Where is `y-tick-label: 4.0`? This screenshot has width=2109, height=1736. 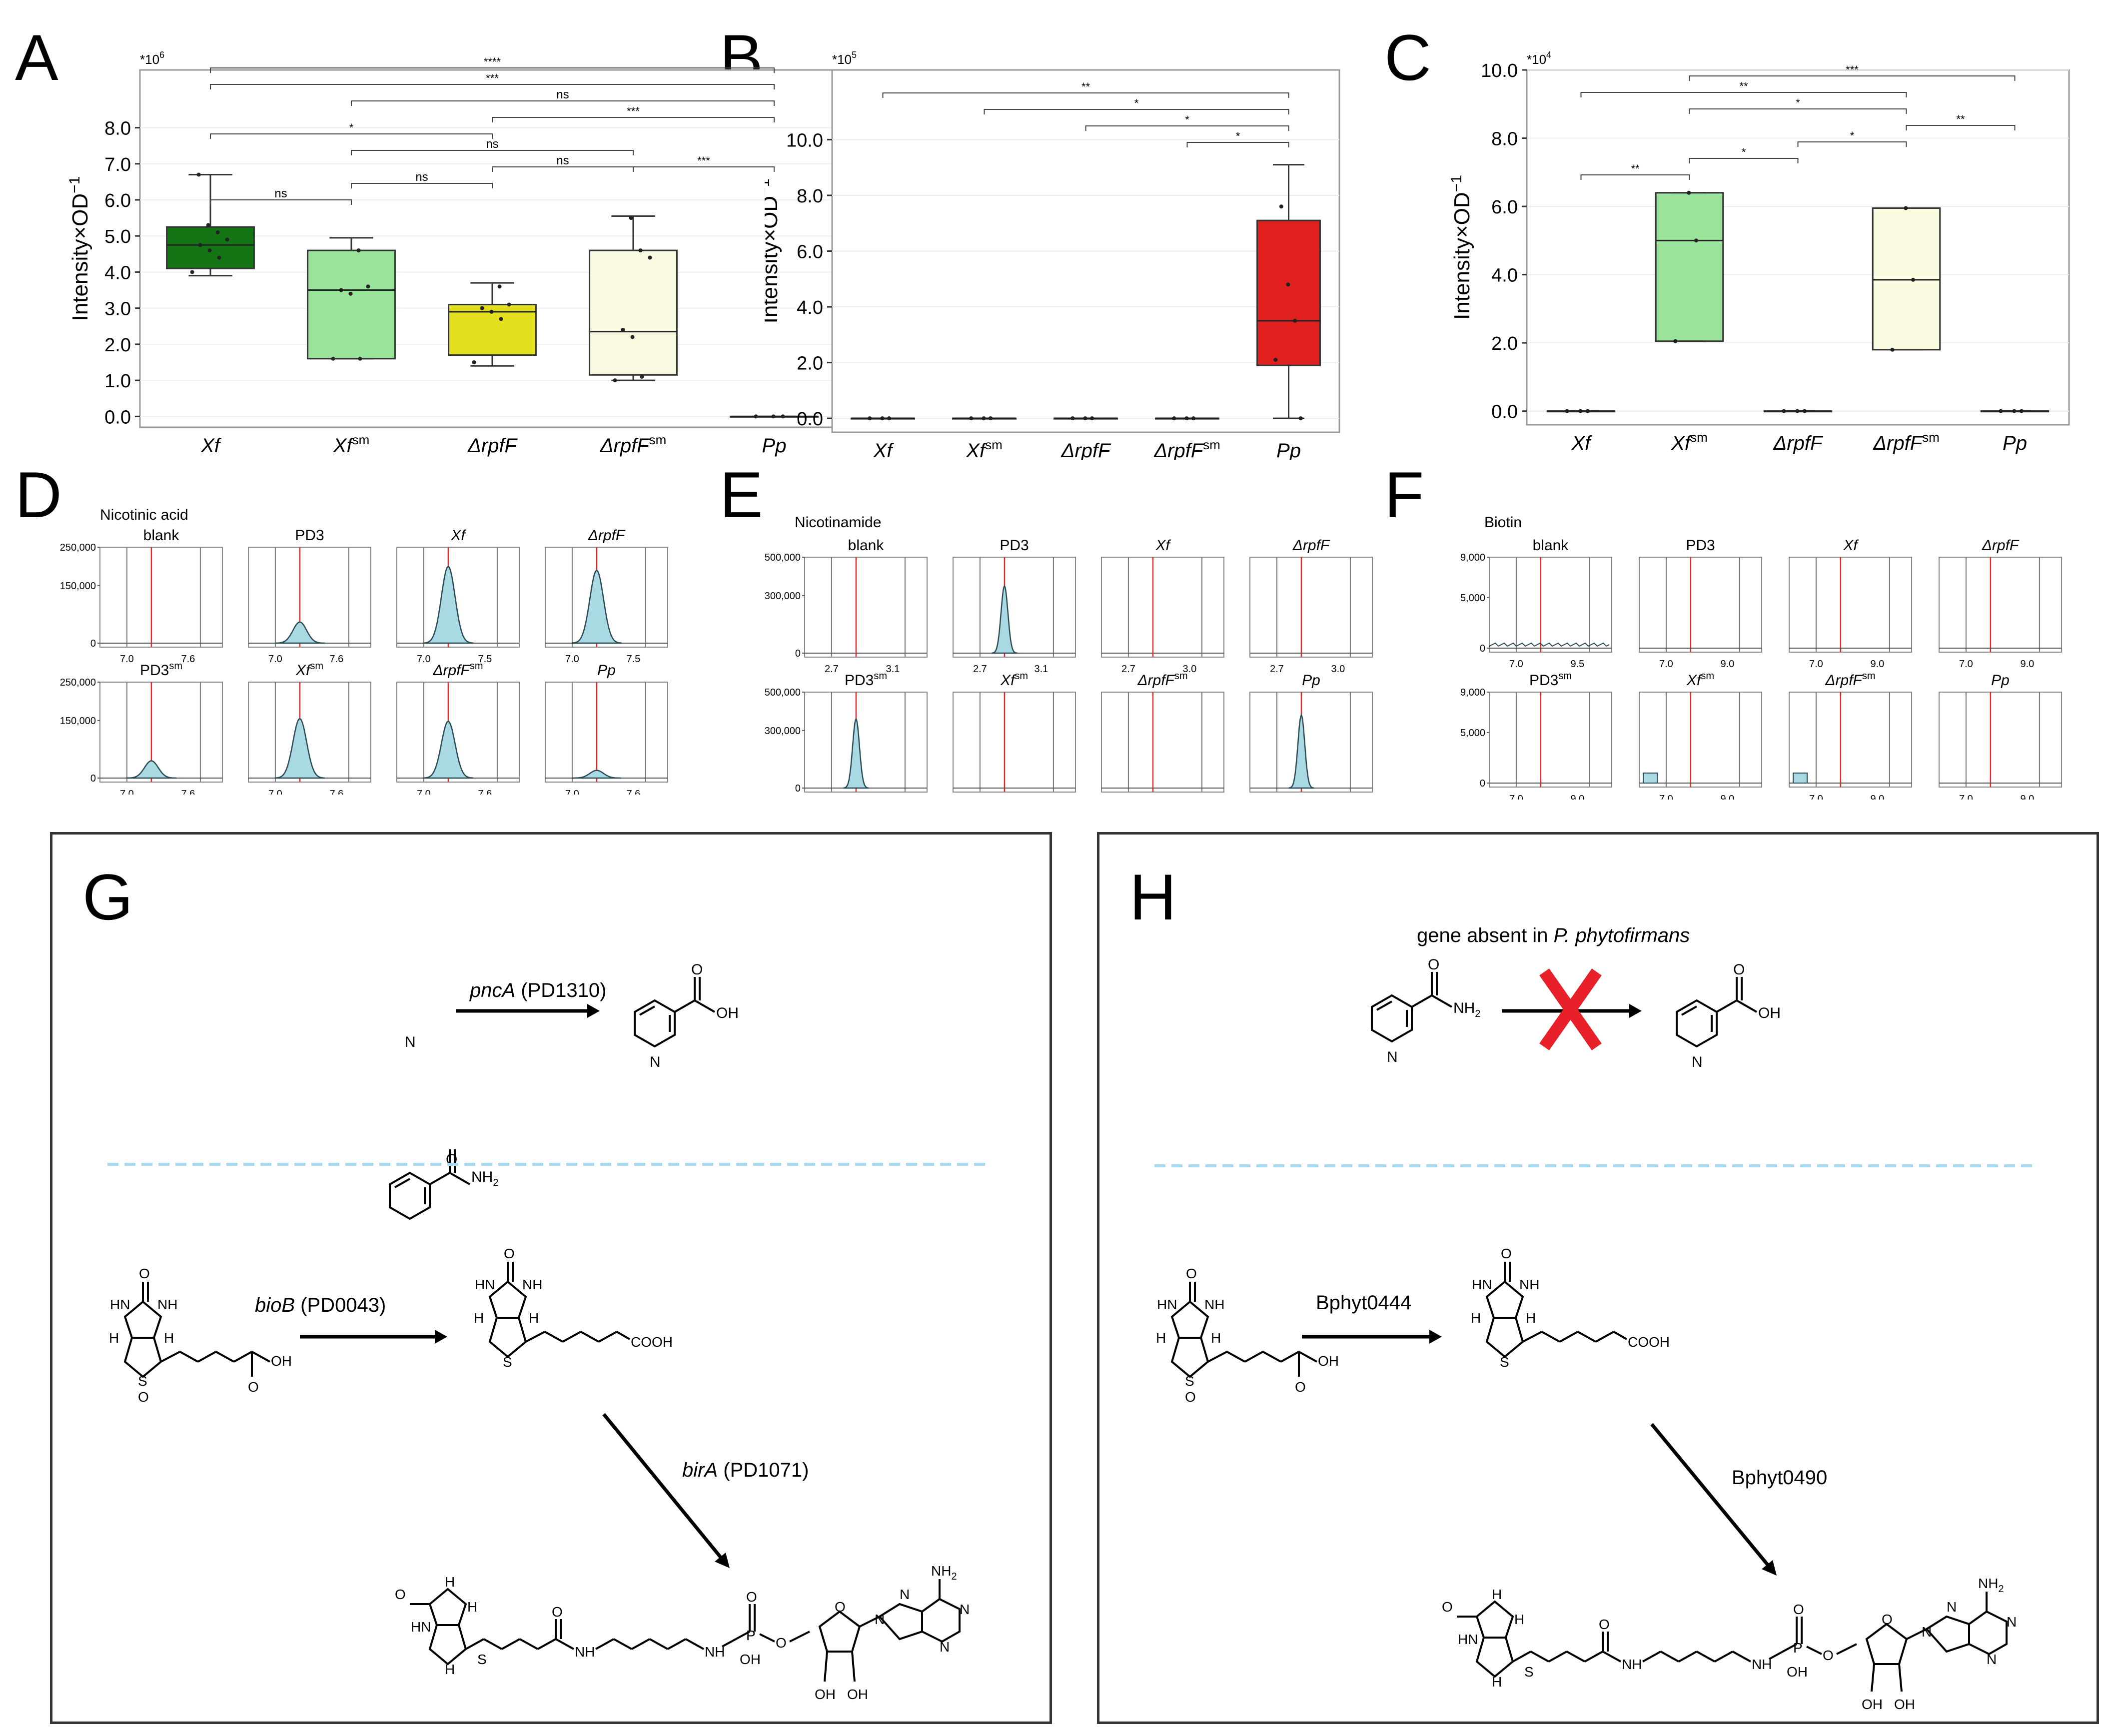
y-tick-label: 4.0 is located at coordinates (1505, 275).